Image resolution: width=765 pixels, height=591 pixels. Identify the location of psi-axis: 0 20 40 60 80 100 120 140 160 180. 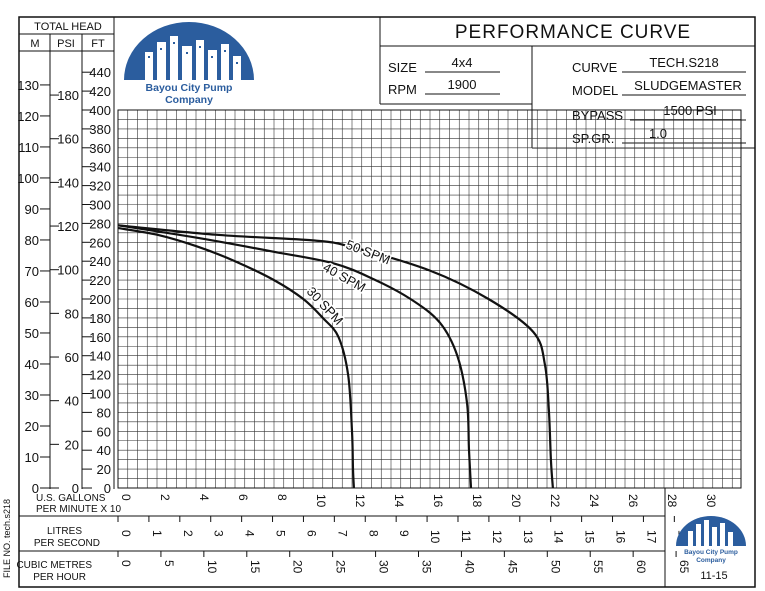
(64, 292).